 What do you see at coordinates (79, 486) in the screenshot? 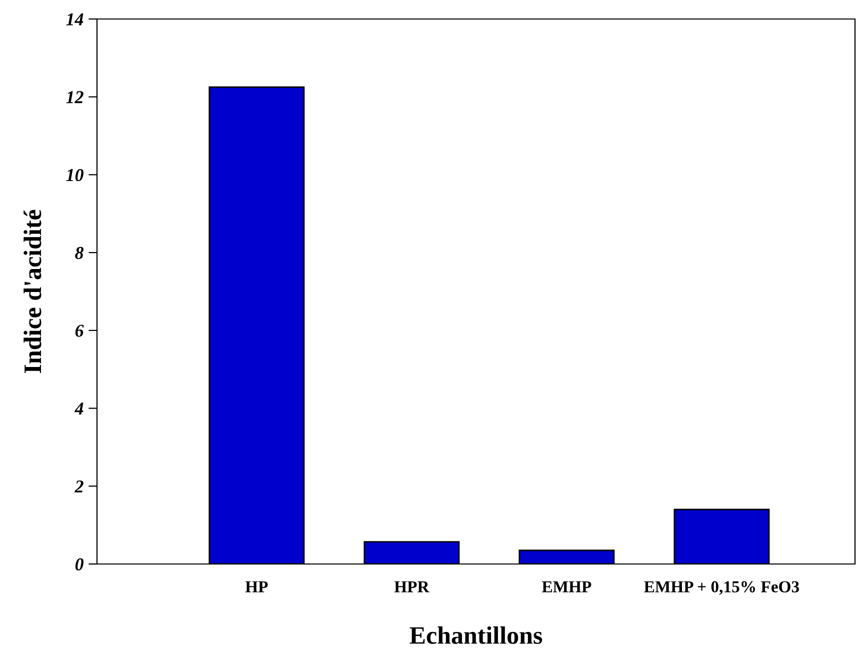
I see `y-tick-label: 2` at bounding box center [79, 486].